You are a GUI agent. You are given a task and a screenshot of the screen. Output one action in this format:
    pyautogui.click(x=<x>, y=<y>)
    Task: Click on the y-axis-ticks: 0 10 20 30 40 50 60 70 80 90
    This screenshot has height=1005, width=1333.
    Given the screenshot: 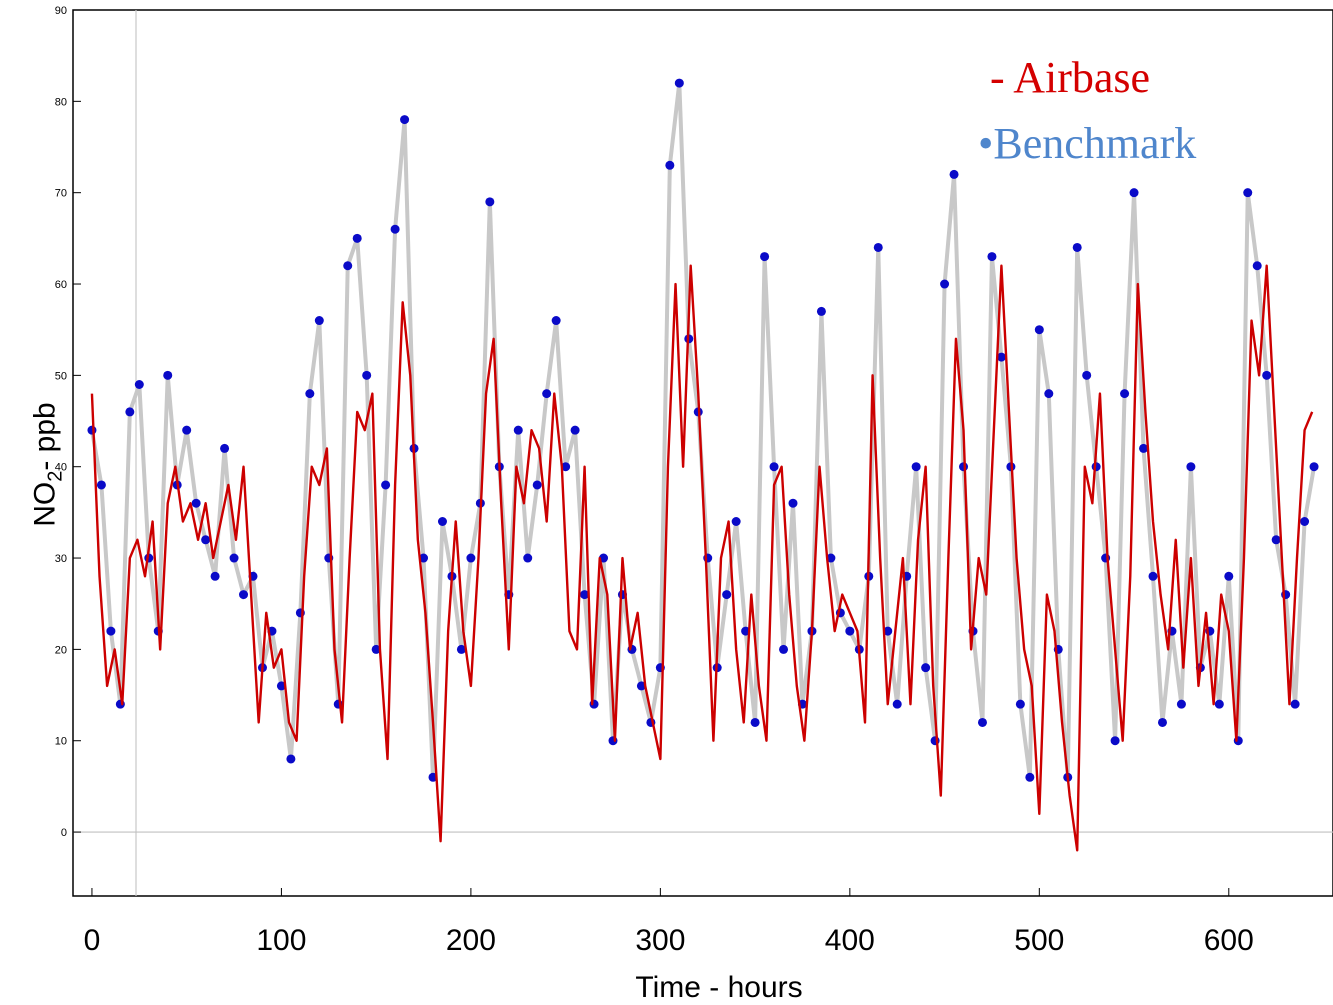 What is the action you would take?
    pyautogui.click(x=68, y=422)
    